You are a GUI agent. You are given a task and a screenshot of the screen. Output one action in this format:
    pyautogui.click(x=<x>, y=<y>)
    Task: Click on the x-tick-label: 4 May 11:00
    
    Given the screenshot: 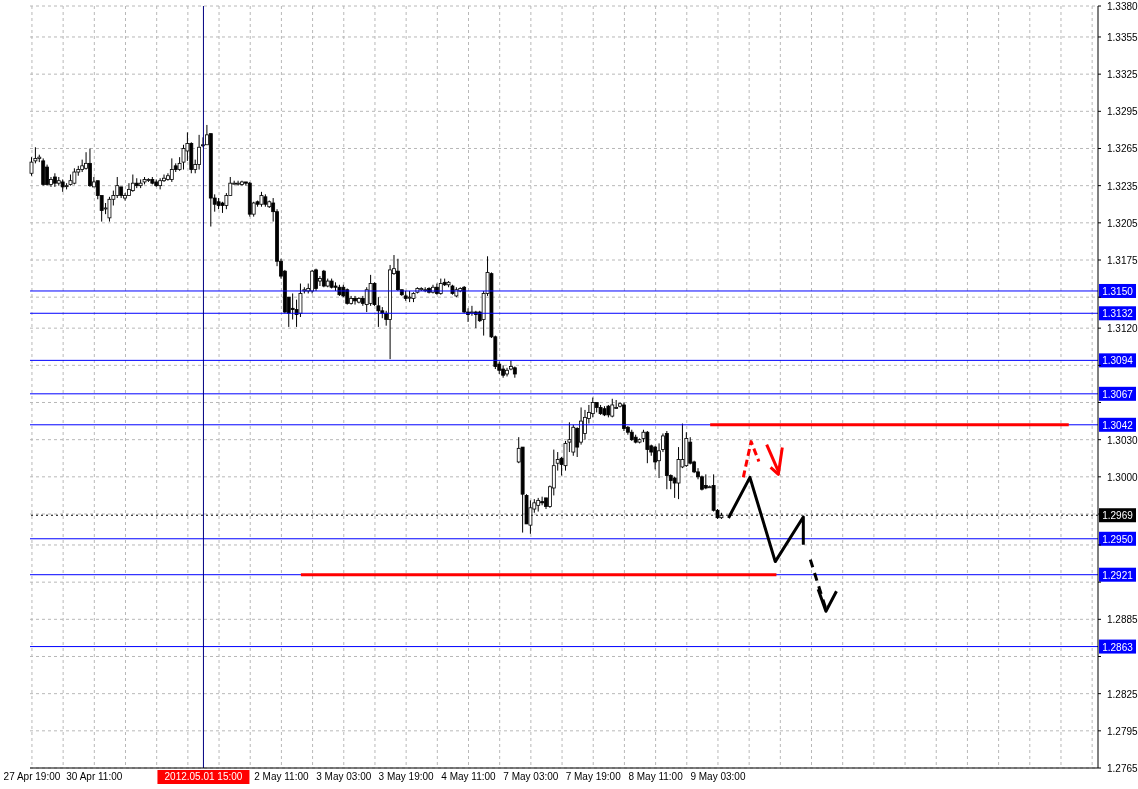 What is the action you would take?
    pyautogui.click(x=469, y=776)
    